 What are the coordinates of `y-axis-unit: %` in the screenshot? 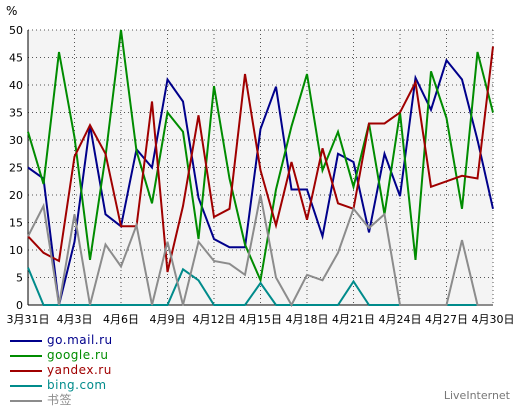 It's located at (11, 11).